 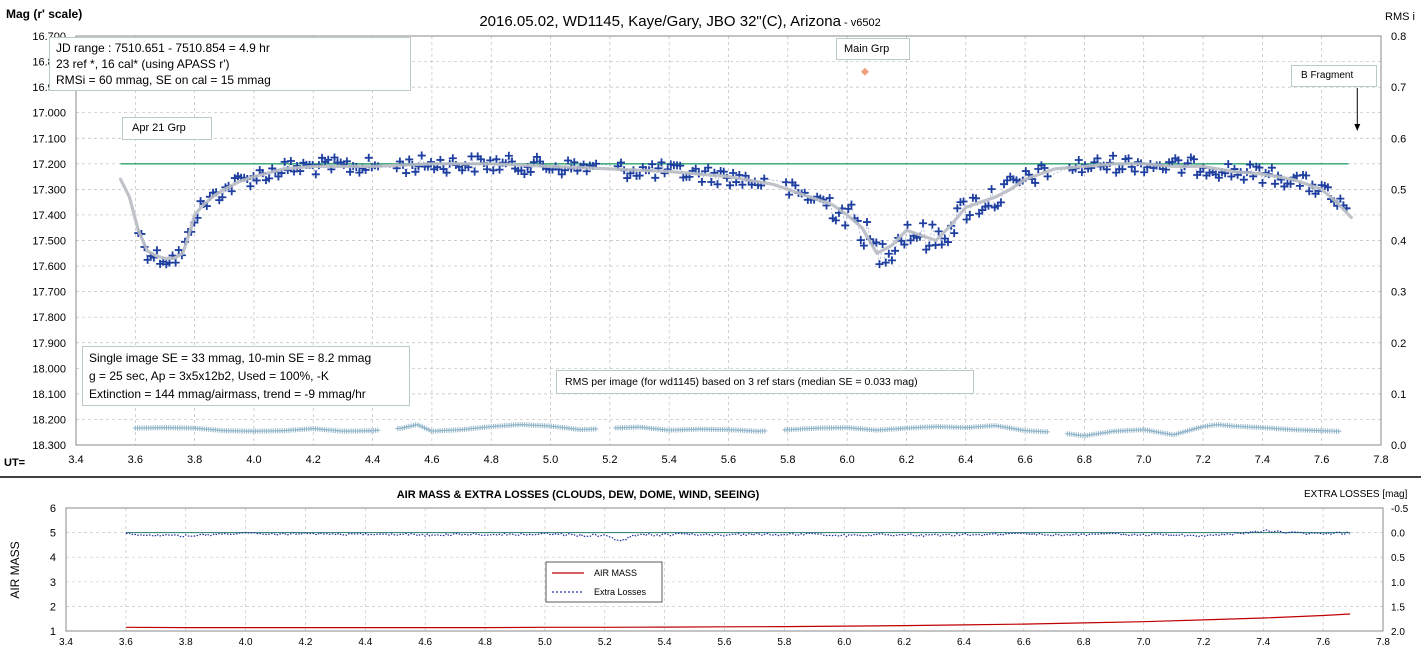 What do you see at coordinates (163, 48) in the screenshot?
I see `info-line: JD range : 7510.651 - 7510.854 = 4.9 hr` at bounding box center [163, 48].